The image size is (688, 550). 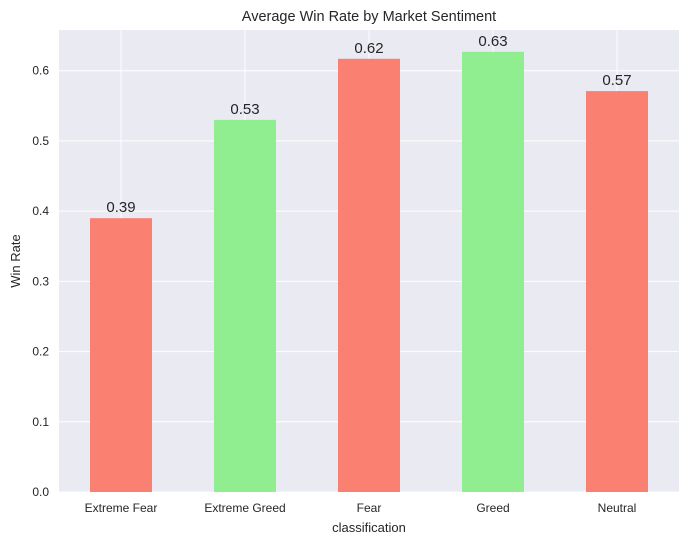 I want to click on y-tick-label: 0.2, so click(x=40, y=352).